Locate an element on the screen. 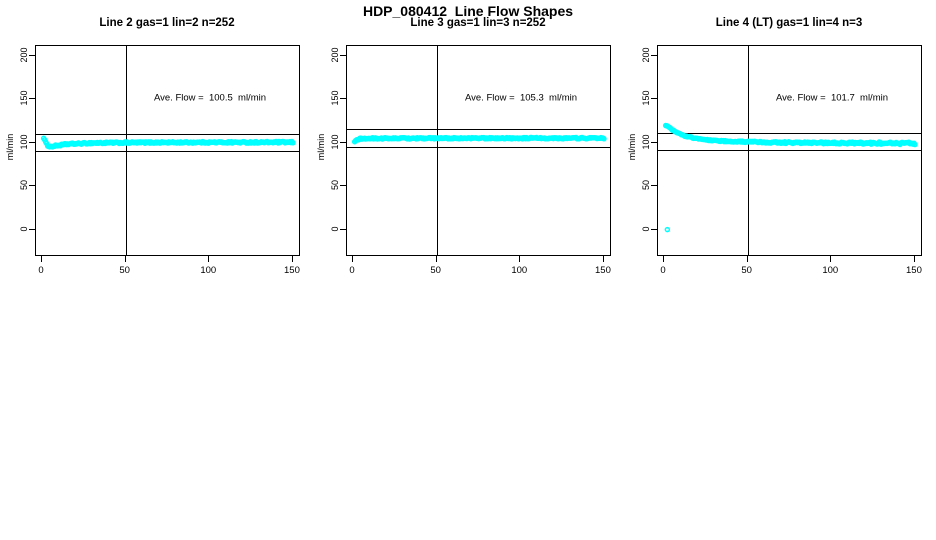 This screenshot has width=936, height=540. panel-title: Line 3 gas=1 lin=3 n=252 is located at coordinates (478, 23).